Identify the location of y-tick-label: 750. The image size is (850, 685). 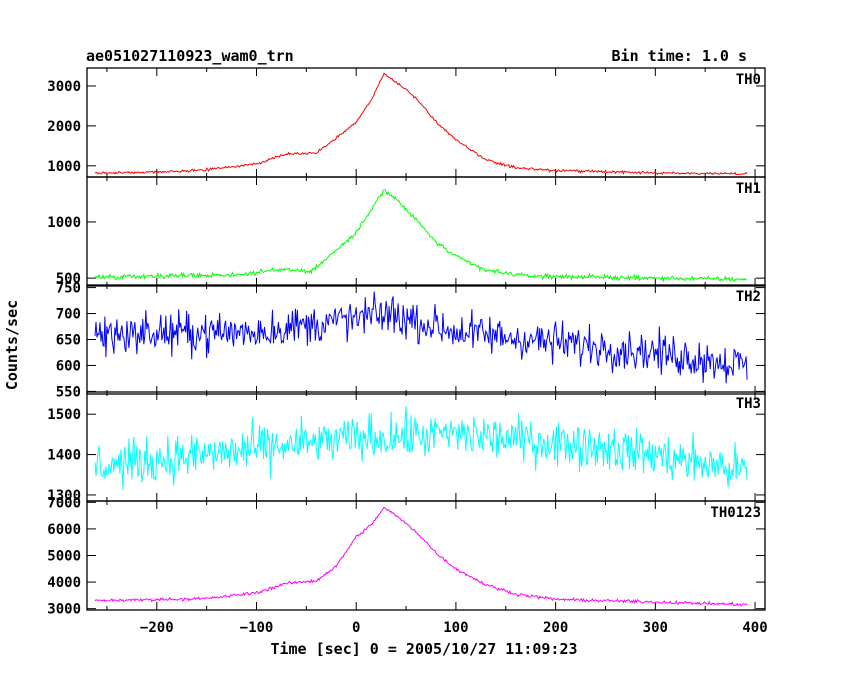
(68, 289).